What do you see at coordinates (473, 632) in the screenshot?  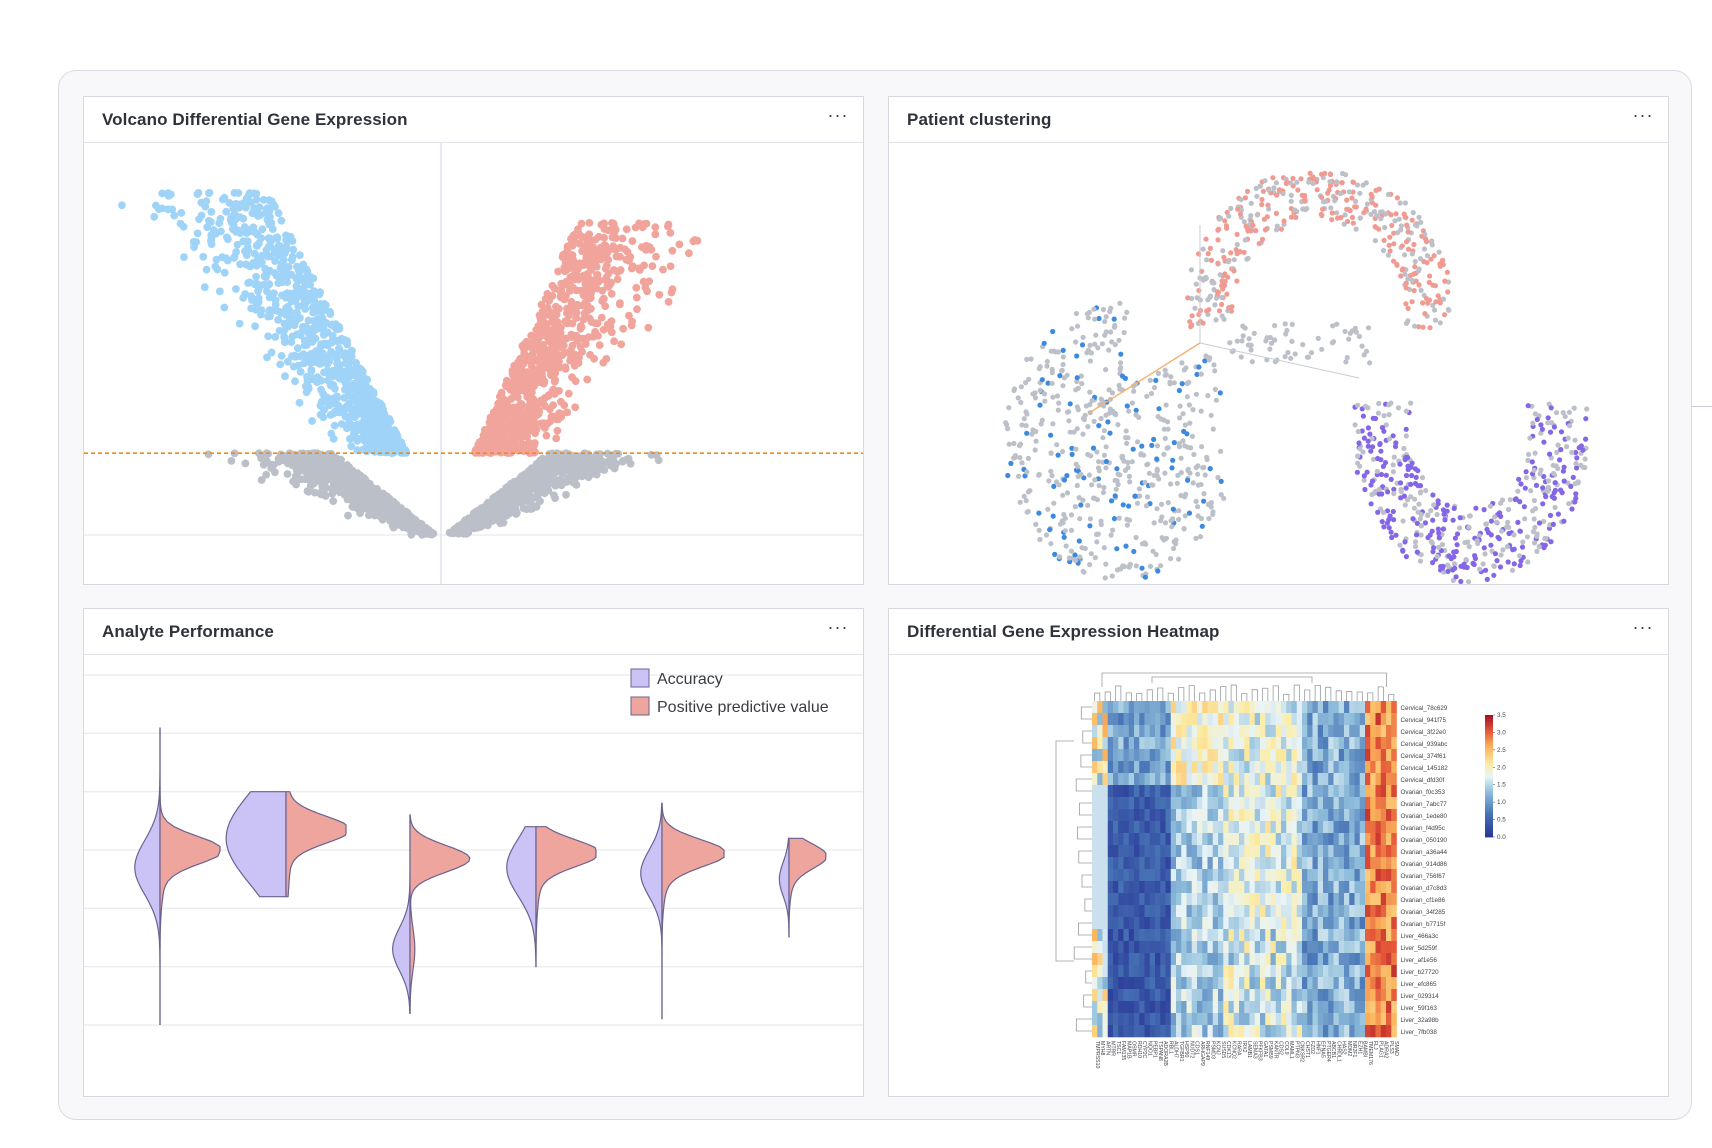 I see `violin-panel-header: Analyte Performance ···` at bounding box center [473, 632].